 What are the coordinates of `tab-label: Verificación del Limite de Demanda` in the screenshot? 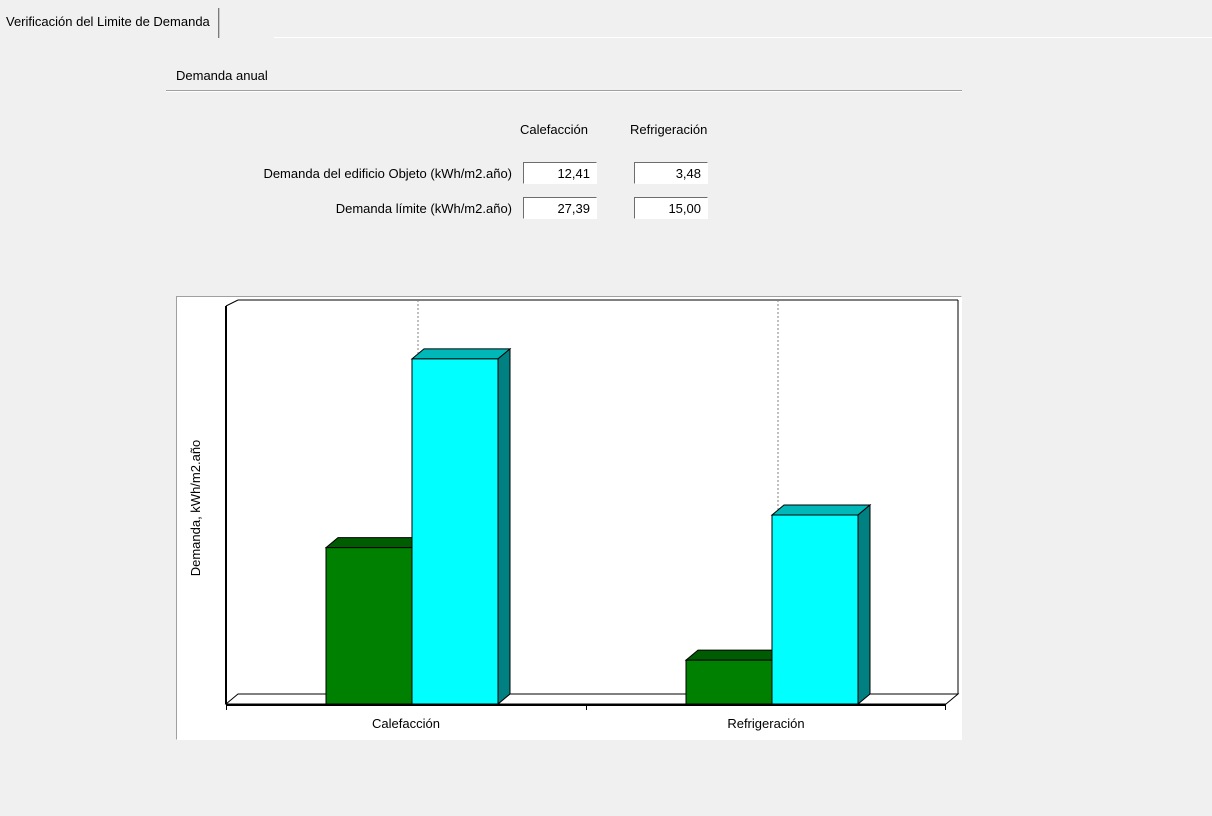 It's located at (108, 21).